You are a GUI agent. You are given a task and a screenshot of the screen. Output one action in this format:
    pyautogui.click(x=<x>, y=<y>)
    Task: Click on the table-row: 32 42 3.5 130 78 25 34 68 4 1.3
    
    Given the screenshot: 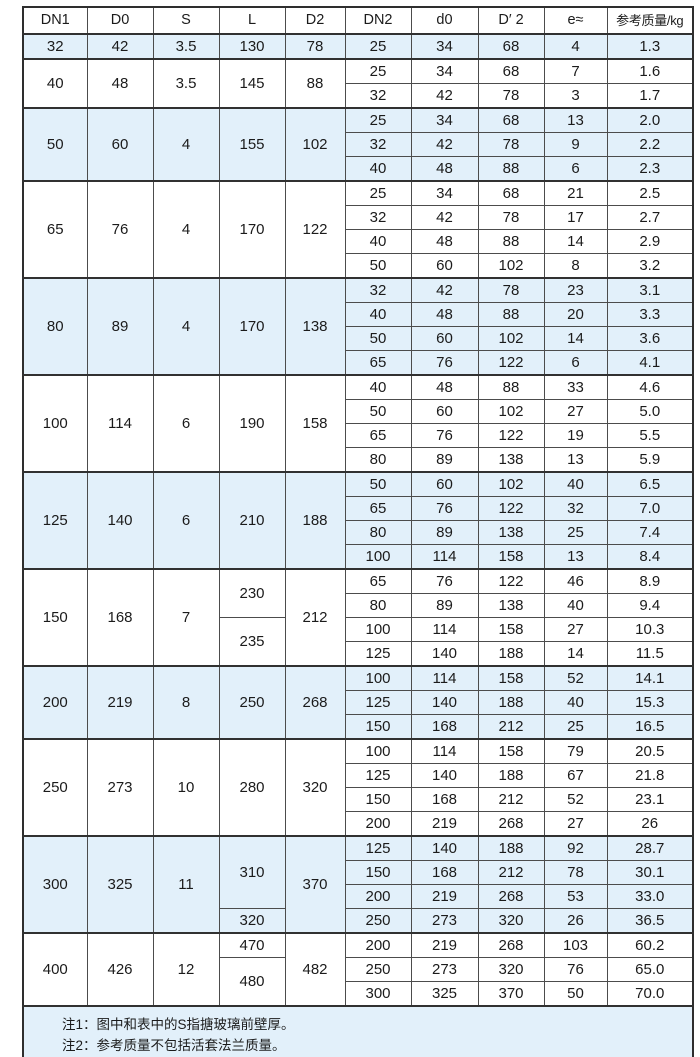 What is the action you would take?
    pyautogui.click(x=358, y=46)
    